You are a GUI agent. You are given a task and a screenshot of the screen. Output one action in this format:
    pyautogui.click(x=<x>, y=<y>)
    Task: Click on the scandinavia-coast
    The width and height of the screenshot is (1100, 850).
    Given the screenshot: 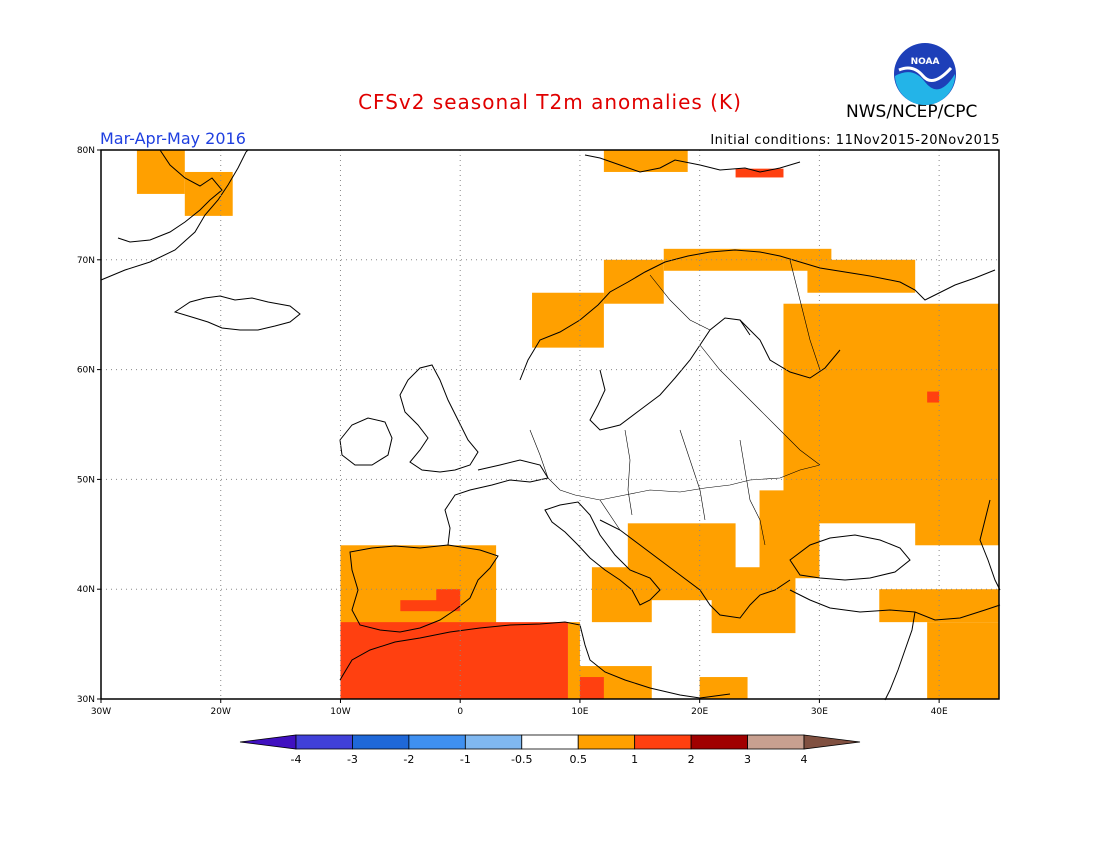 What is the action you would take?
    pyautogui.click(x=757, y=315)
    